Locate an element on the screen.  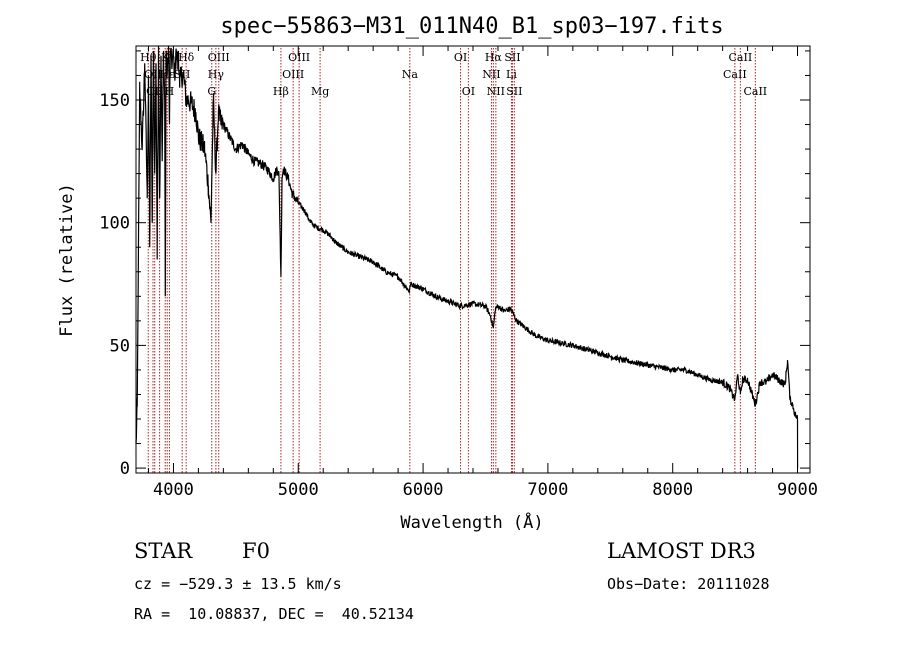
chart-title: spec−55863−M31_011N40_B1_sp03−197.fits is located at coordinates (471, 26).